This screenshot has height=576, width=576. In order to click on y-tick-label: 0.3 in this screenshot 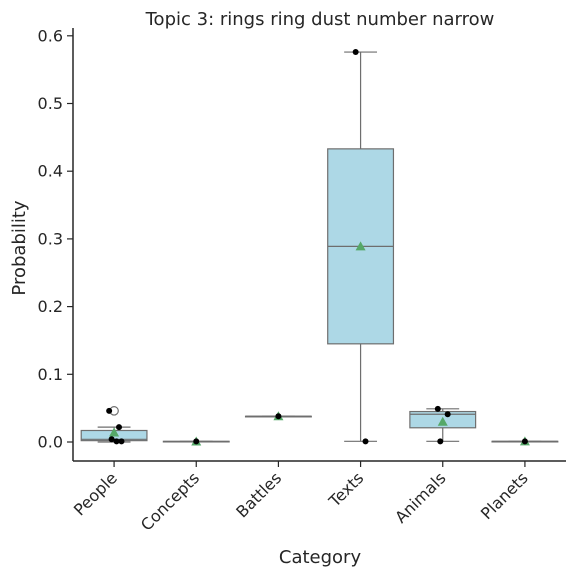, I will do `click(50, 238)`.